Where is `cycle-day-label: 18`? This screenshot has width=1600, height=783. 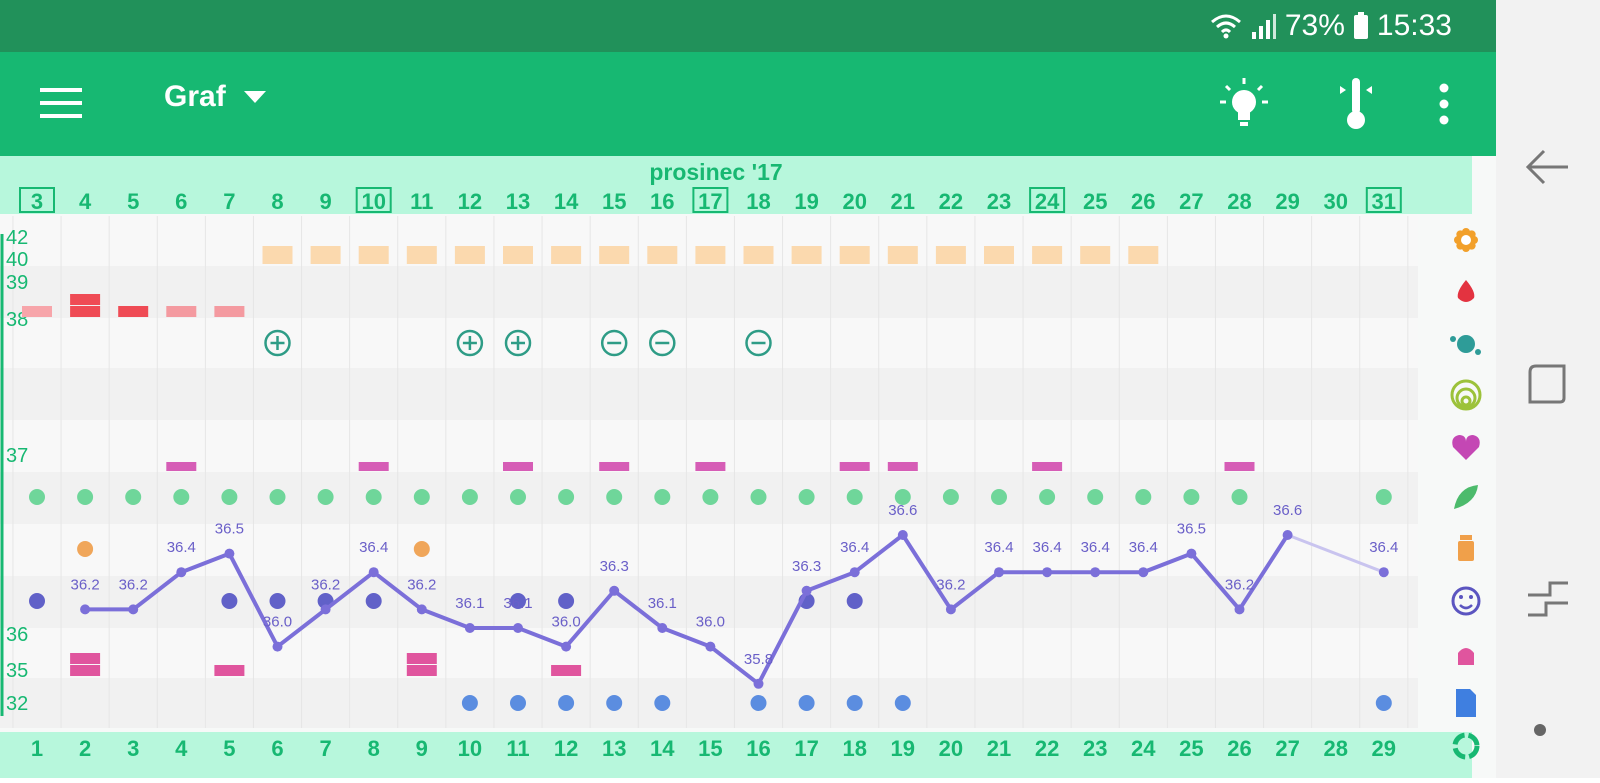 cycle-day-label: 18 is located at coordinates (854, 748).